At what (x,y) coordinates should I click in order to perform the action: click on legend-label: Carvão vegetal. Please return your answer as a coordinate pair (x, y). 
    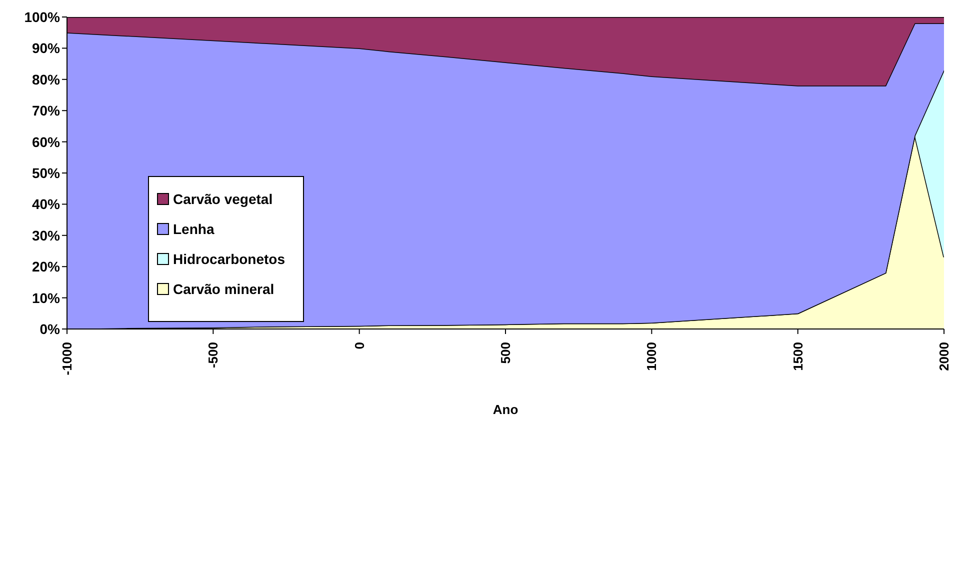
    Looking at the image, I should click on (223, 199).